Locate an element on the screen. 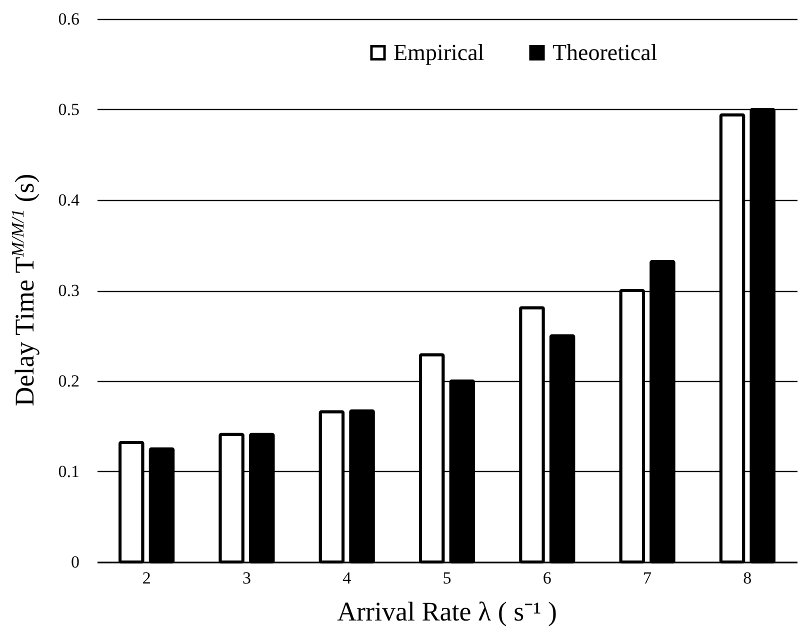 The width and height of the screenshot is (803, 641). y-tick-label: 0.4 is located at coordinates (69, 200).